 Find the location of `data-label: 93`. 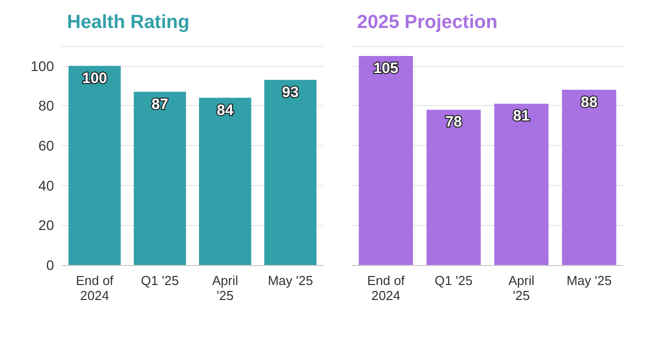

data-label: 93 is located at coordinates (290, 92).